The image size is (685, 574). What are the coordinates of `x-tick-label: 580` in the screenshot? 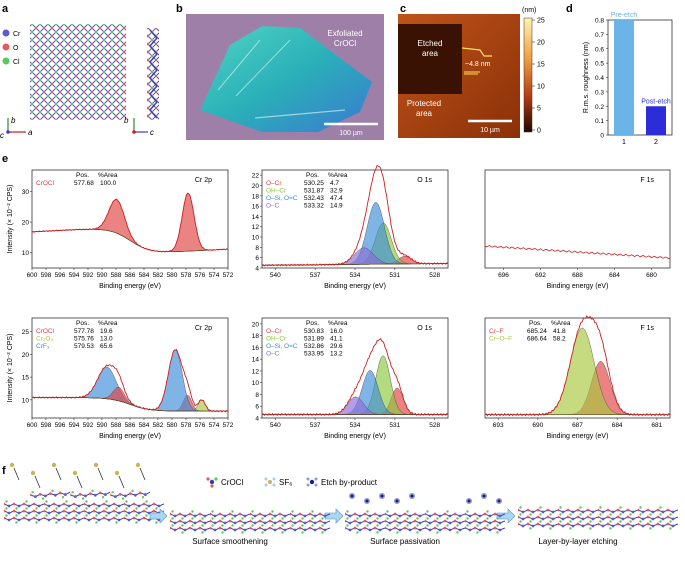 It's located at (172, 275).